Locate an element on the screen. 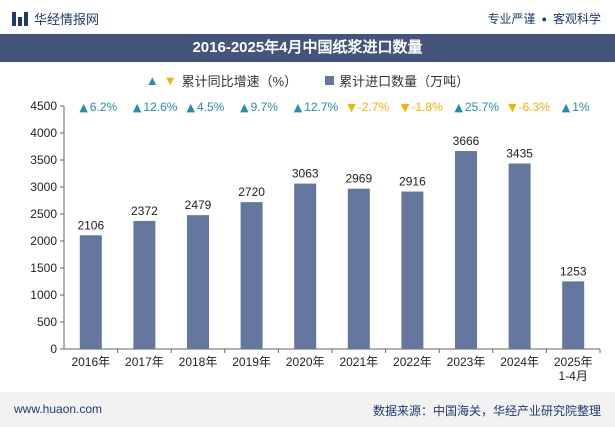  x-tick-label: 2021年 is located at coordinates (358, 362).